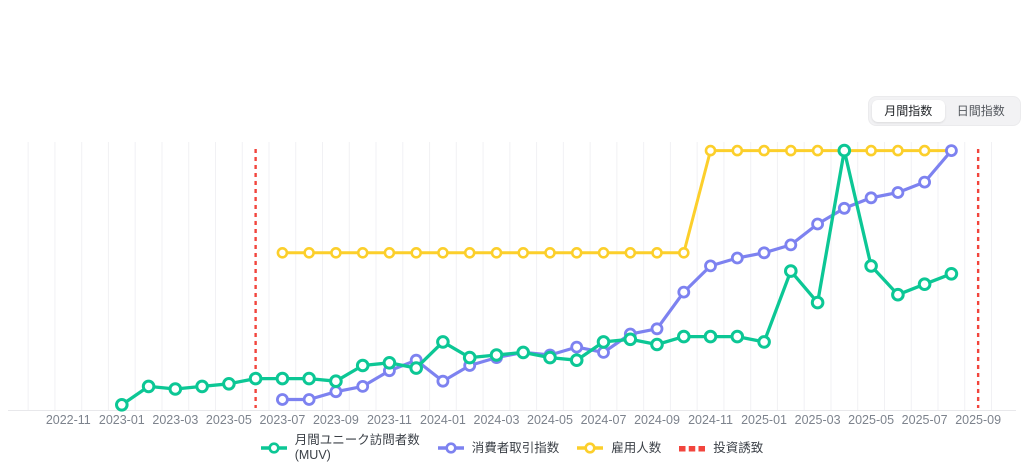  What do you see at coordinates (229, 420) in the screenshot?
I see `svg-text: 2023-05` at bounding box center [229, 420].